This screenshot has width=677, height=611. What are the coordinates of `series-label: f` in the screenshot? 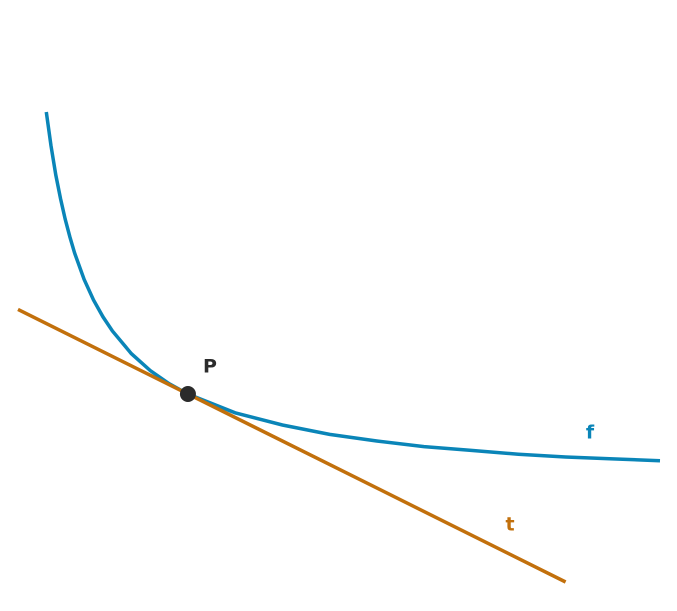 It's located at (590, 433).